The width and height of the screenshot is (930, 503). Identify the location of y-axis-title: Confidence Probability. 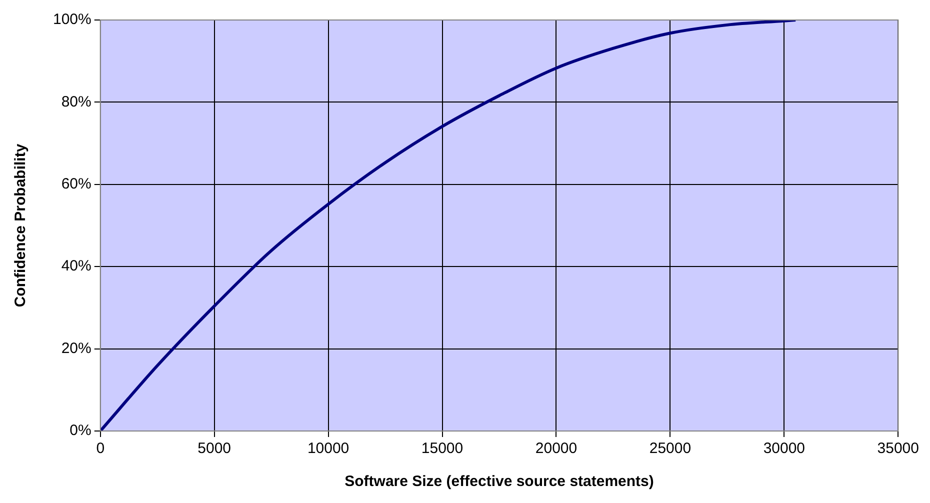
(21, 225).